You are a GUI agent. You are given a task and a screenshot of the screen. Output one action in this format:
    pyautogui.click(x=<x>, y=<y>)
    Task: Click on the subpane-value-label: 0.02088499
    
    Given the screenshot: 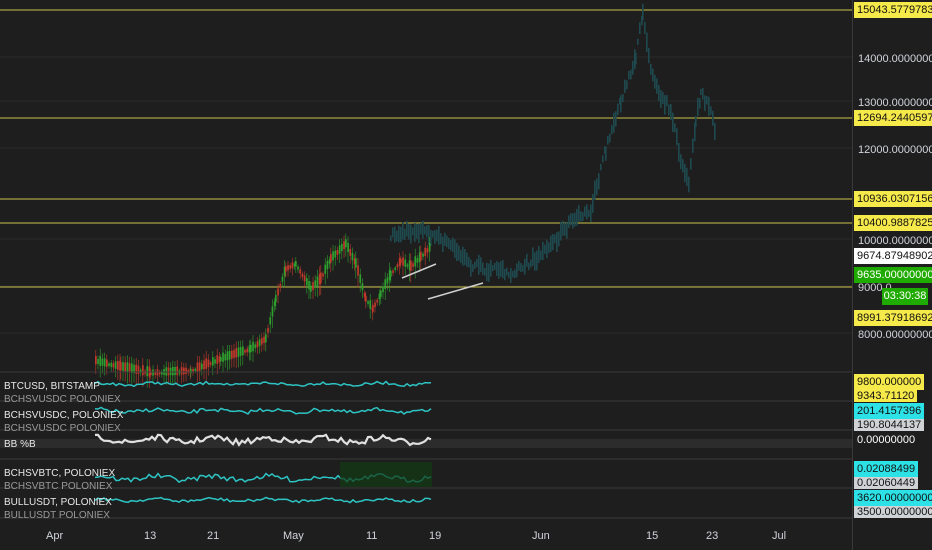 What is the action you would take?
    pyautogui.click(x=886, y=469)
    